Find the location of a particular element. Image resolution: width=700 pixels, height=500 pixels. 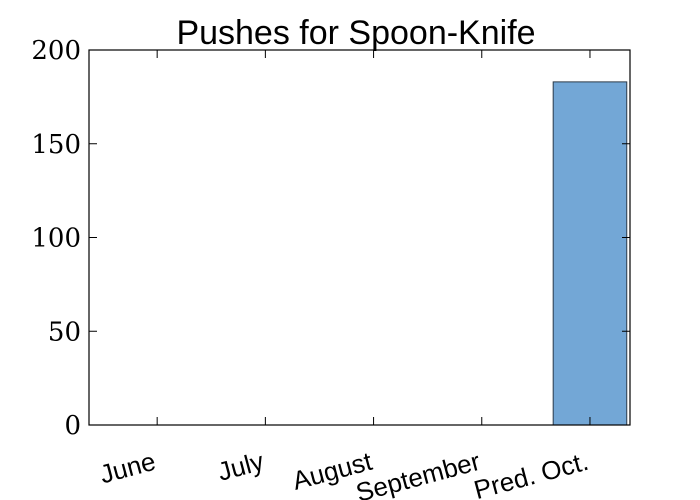

chart-title: Pushes for Spoon-Knife is located at coordinates (355, 33).